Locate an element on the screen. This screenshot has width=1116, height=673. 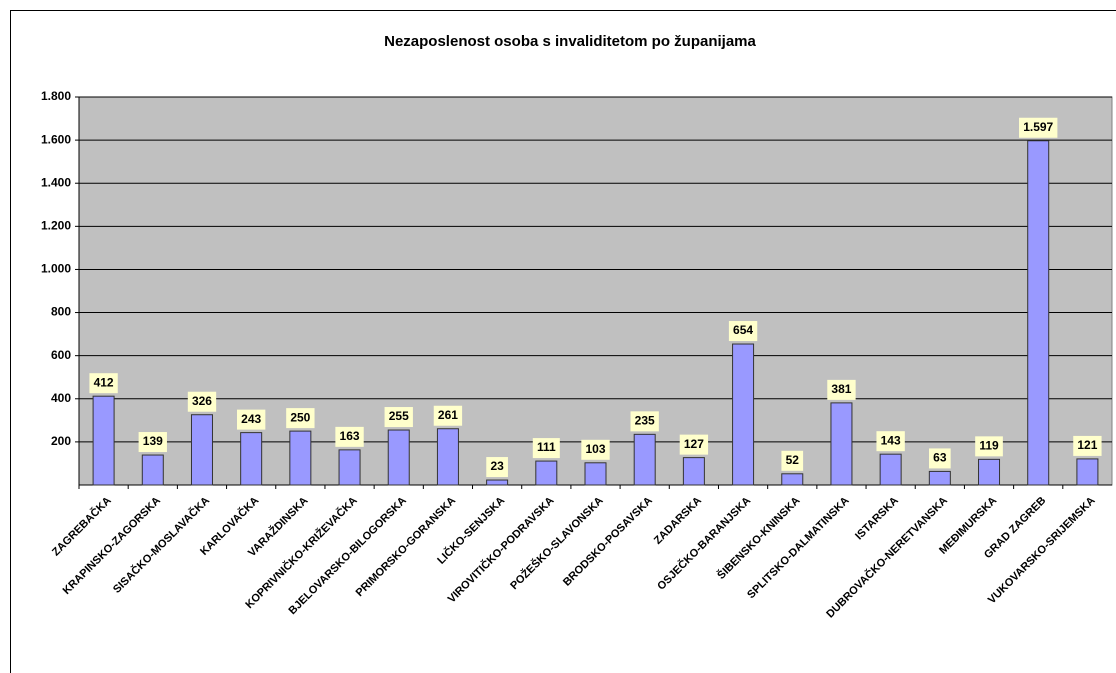
value-label: 103 is located at coordinates (595, 449).